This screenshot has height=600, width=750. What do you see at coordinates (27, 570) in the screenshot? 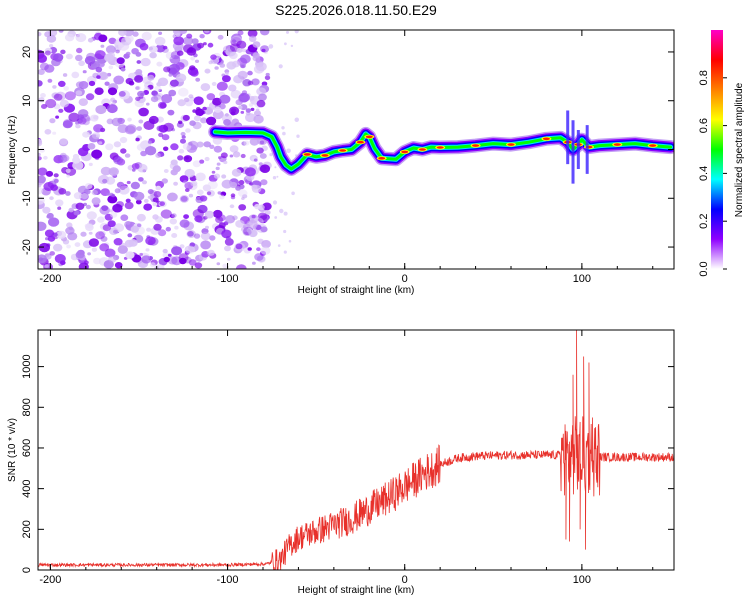
I see `snr-ytick-label: 0` at bounding box center [27, 570].